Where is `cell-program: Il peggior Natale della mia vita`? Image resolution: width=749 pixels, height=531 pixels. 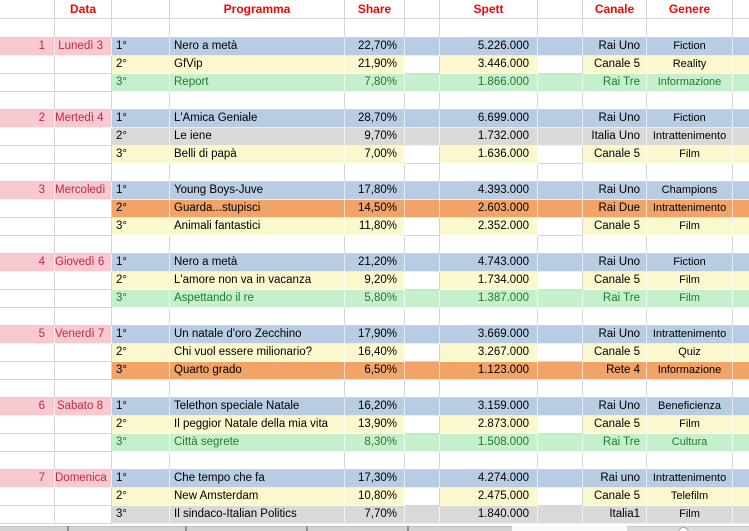 cell-program: Il peggior Natale della mia vita is located at coordinates (257, 425).